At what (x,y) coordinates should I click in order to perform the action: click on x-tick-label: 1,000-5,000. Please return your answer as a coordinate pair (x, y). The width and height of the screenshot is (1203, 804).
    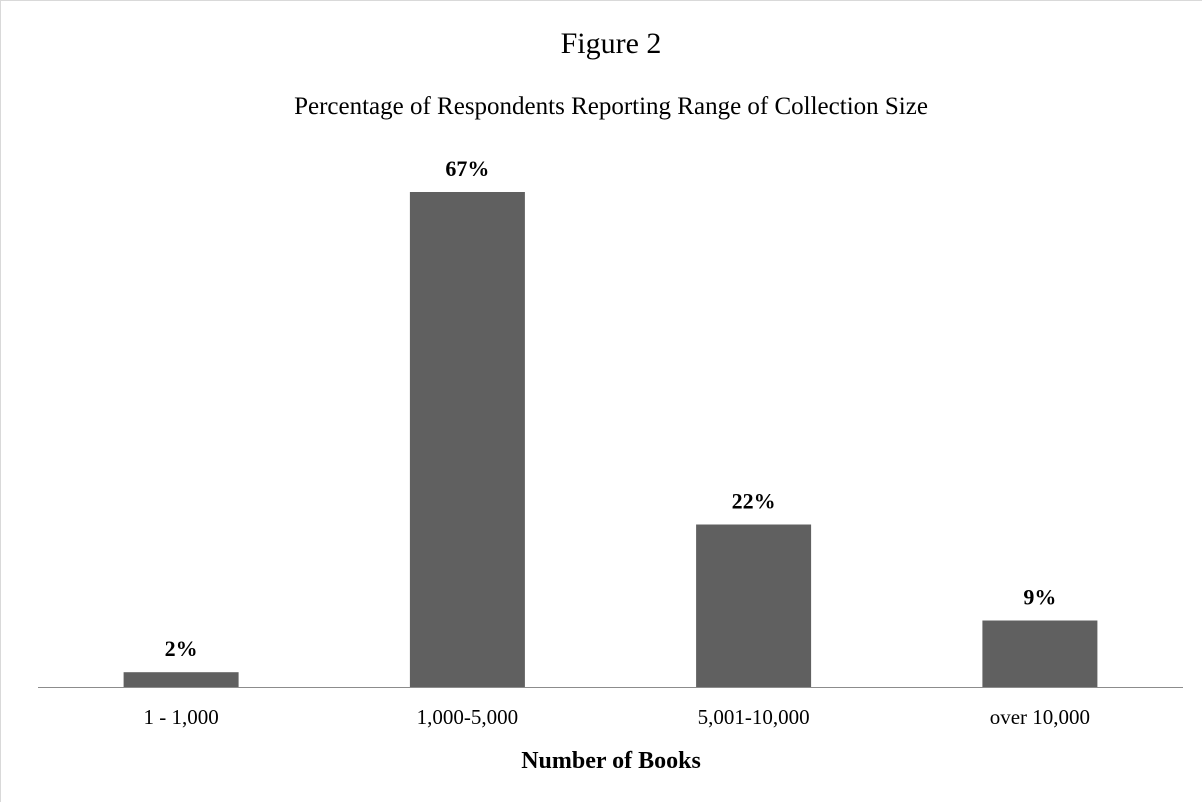
    Looking at the image, I should click on (468, 717).